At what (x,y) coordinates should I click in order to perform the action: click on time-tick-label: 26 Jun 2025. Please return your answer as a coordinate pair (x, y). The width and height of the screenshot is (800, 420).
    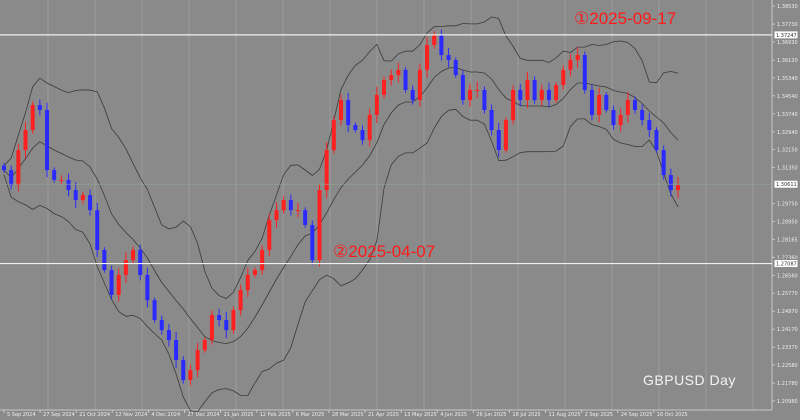
    Looking at the image, I should click on (491, 415).